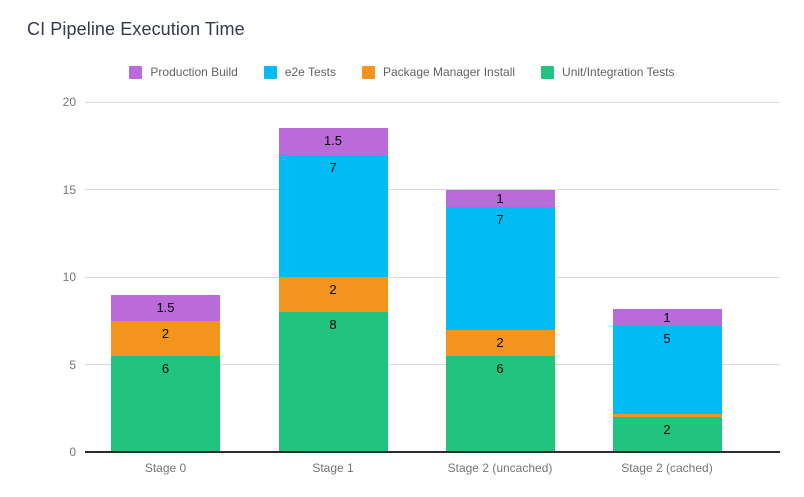 Image resolution: width=804 pixels, height=497 pixels. Describe the element at coordinates (72, 364) in the screenshot. I see `y-axis-tick-label: 5` at that location.